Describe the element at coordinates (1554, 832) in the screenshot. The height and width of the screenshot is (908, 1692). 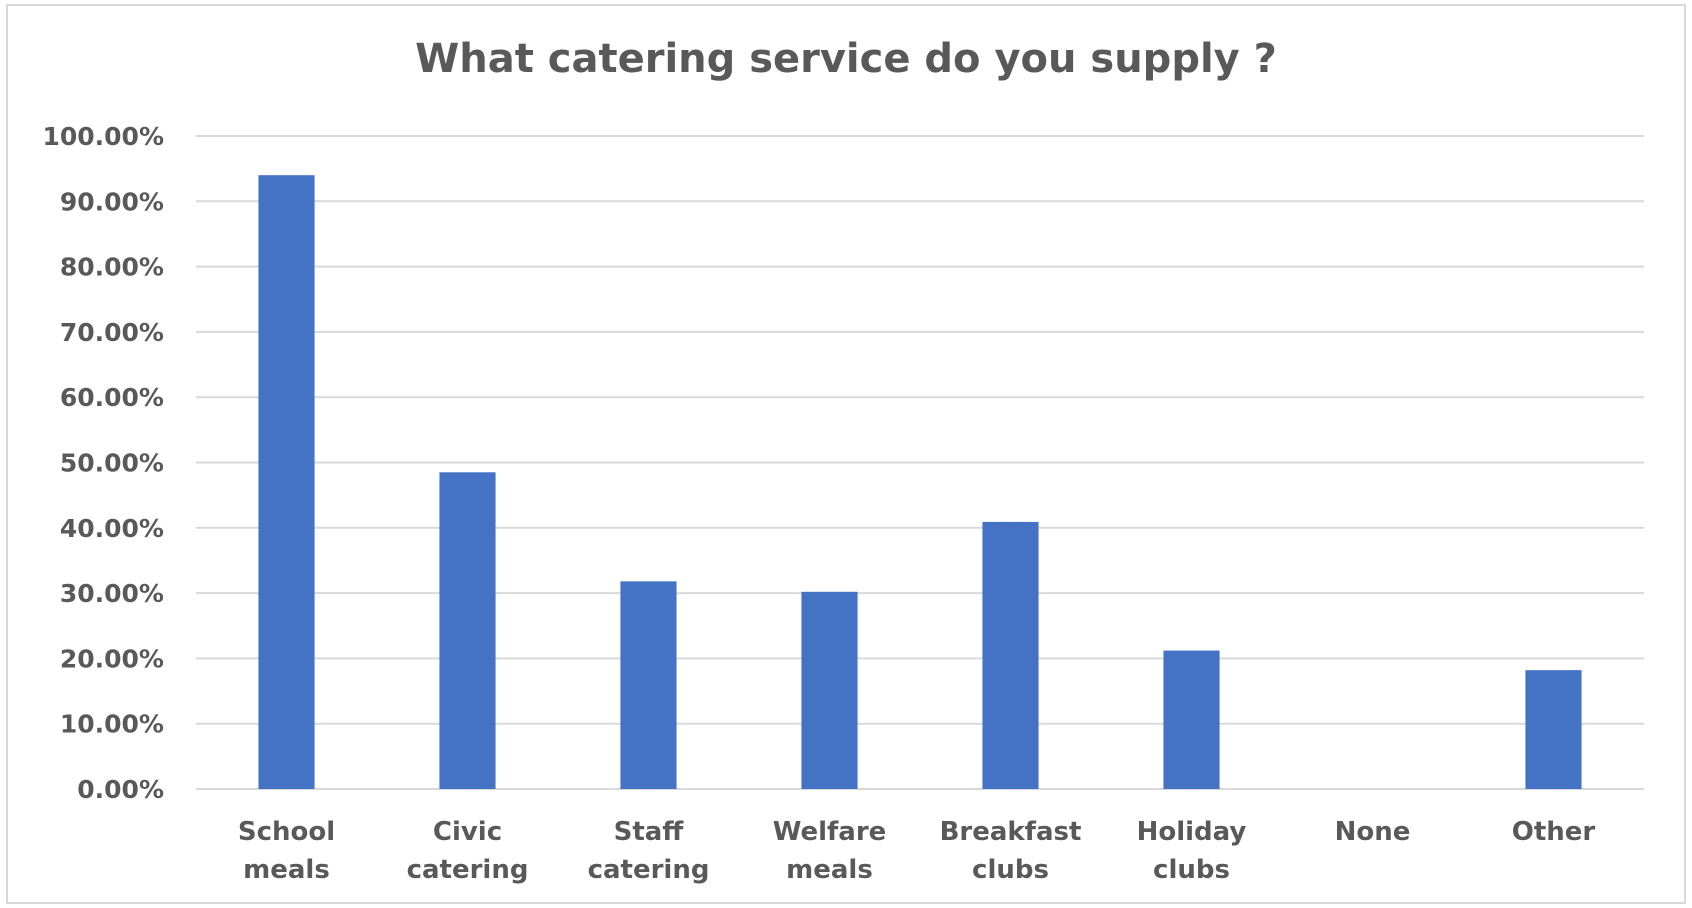
I see `x-tick-label: Other` at that location.